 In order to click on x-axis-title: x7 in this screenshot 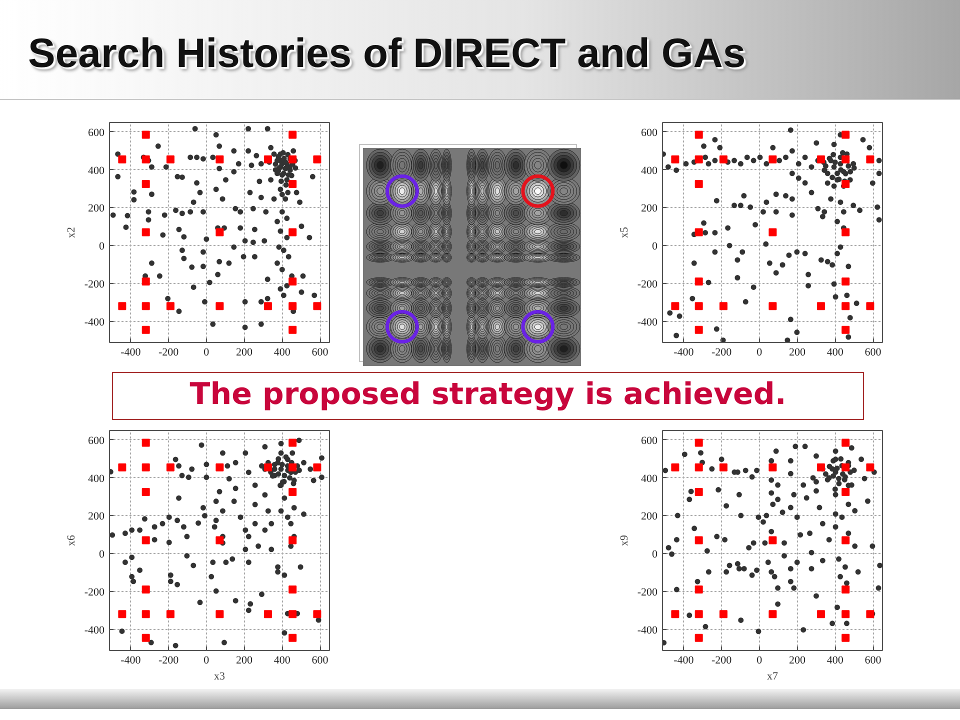, I will do `click(772, 676)`.